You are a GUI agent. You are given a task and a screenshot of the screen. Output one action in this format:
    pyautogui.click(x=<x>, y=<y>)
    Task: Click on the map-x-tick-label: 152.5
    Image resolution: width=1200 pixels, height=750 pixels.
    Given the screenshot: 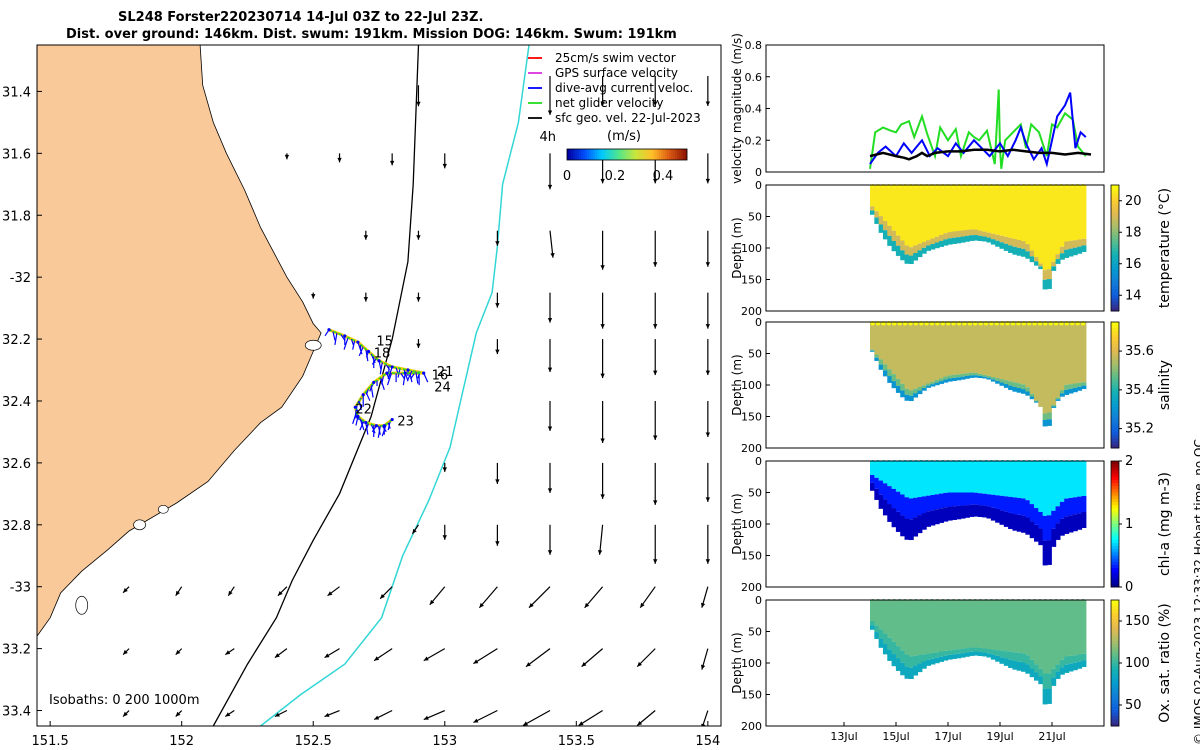 What is the action you would take?
    pyautogui.click(x=313, y=741)
    